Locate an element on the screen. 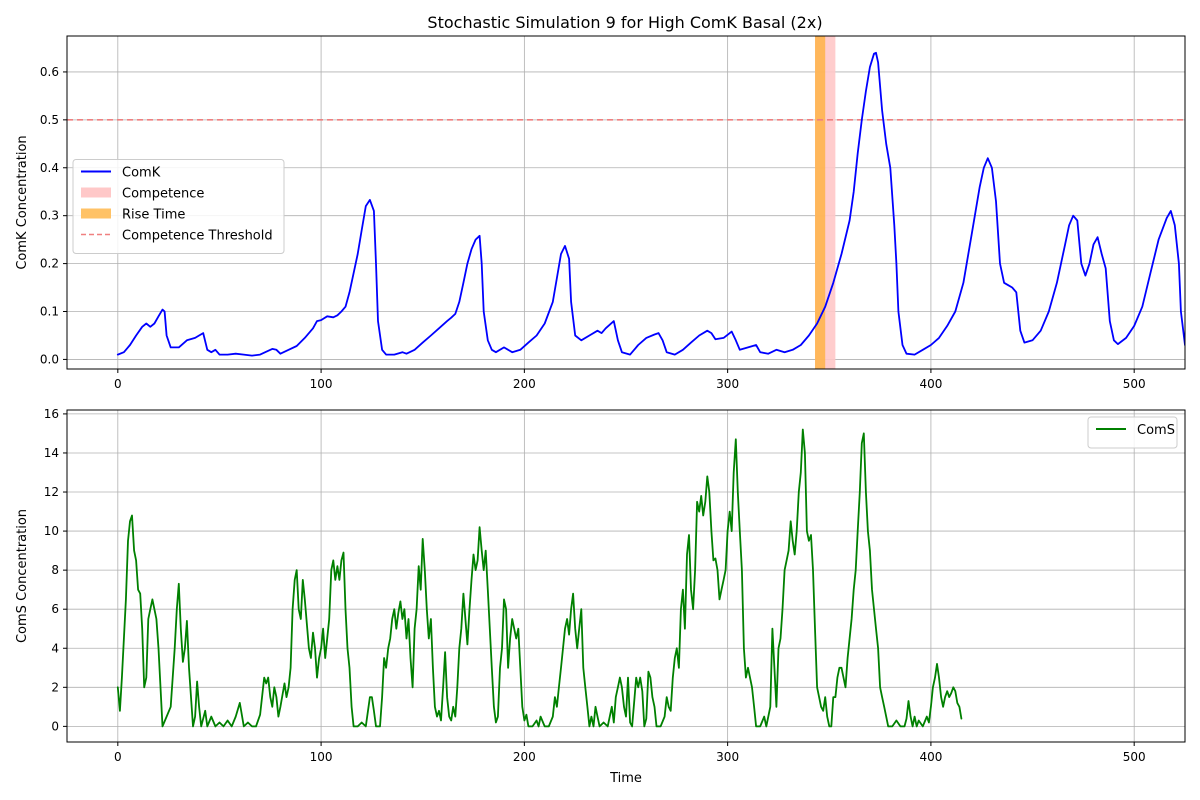  coms-legend-box is located at coordinates (1132, 432).